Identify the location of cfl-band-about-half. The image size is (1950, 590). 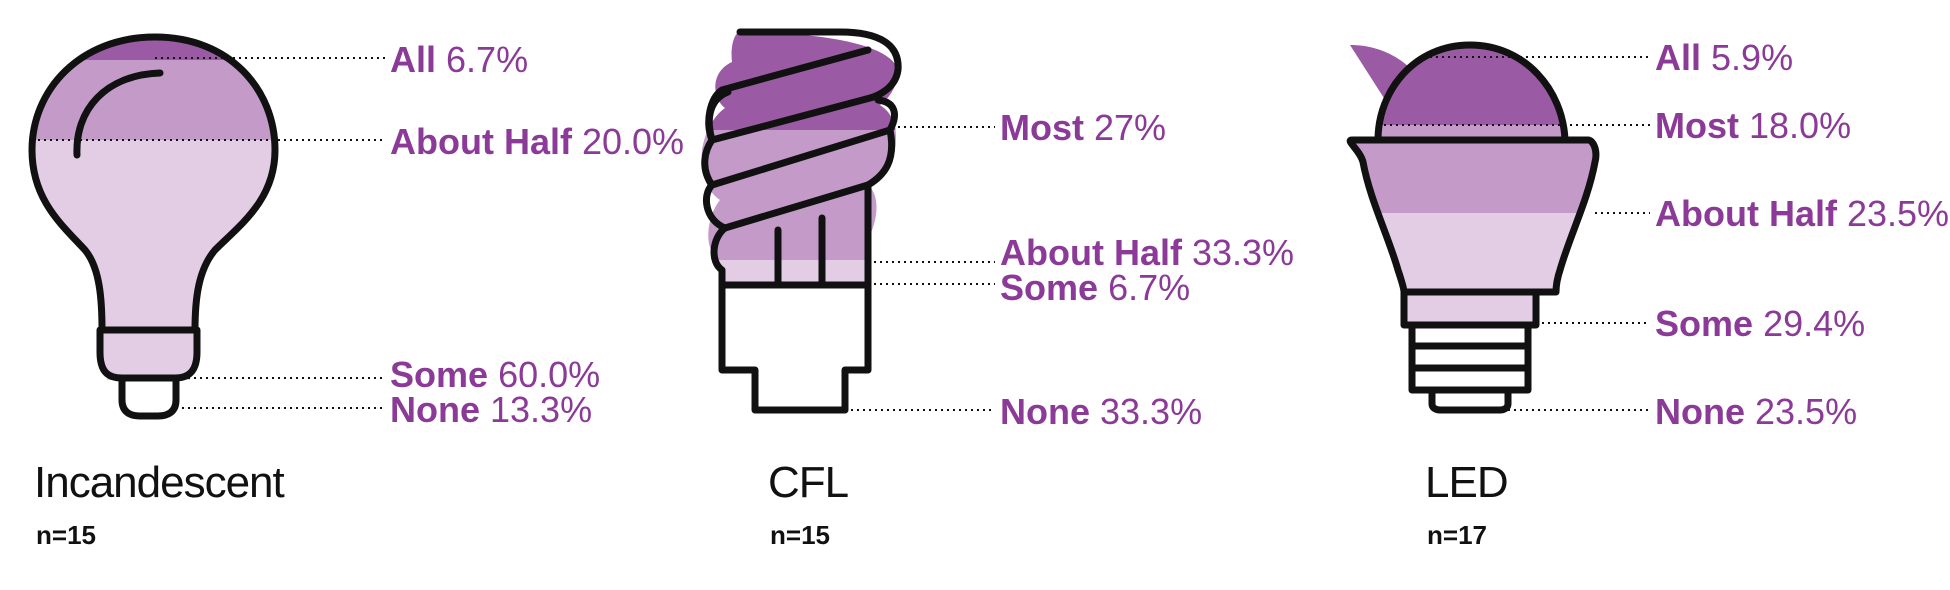
(800, 195).